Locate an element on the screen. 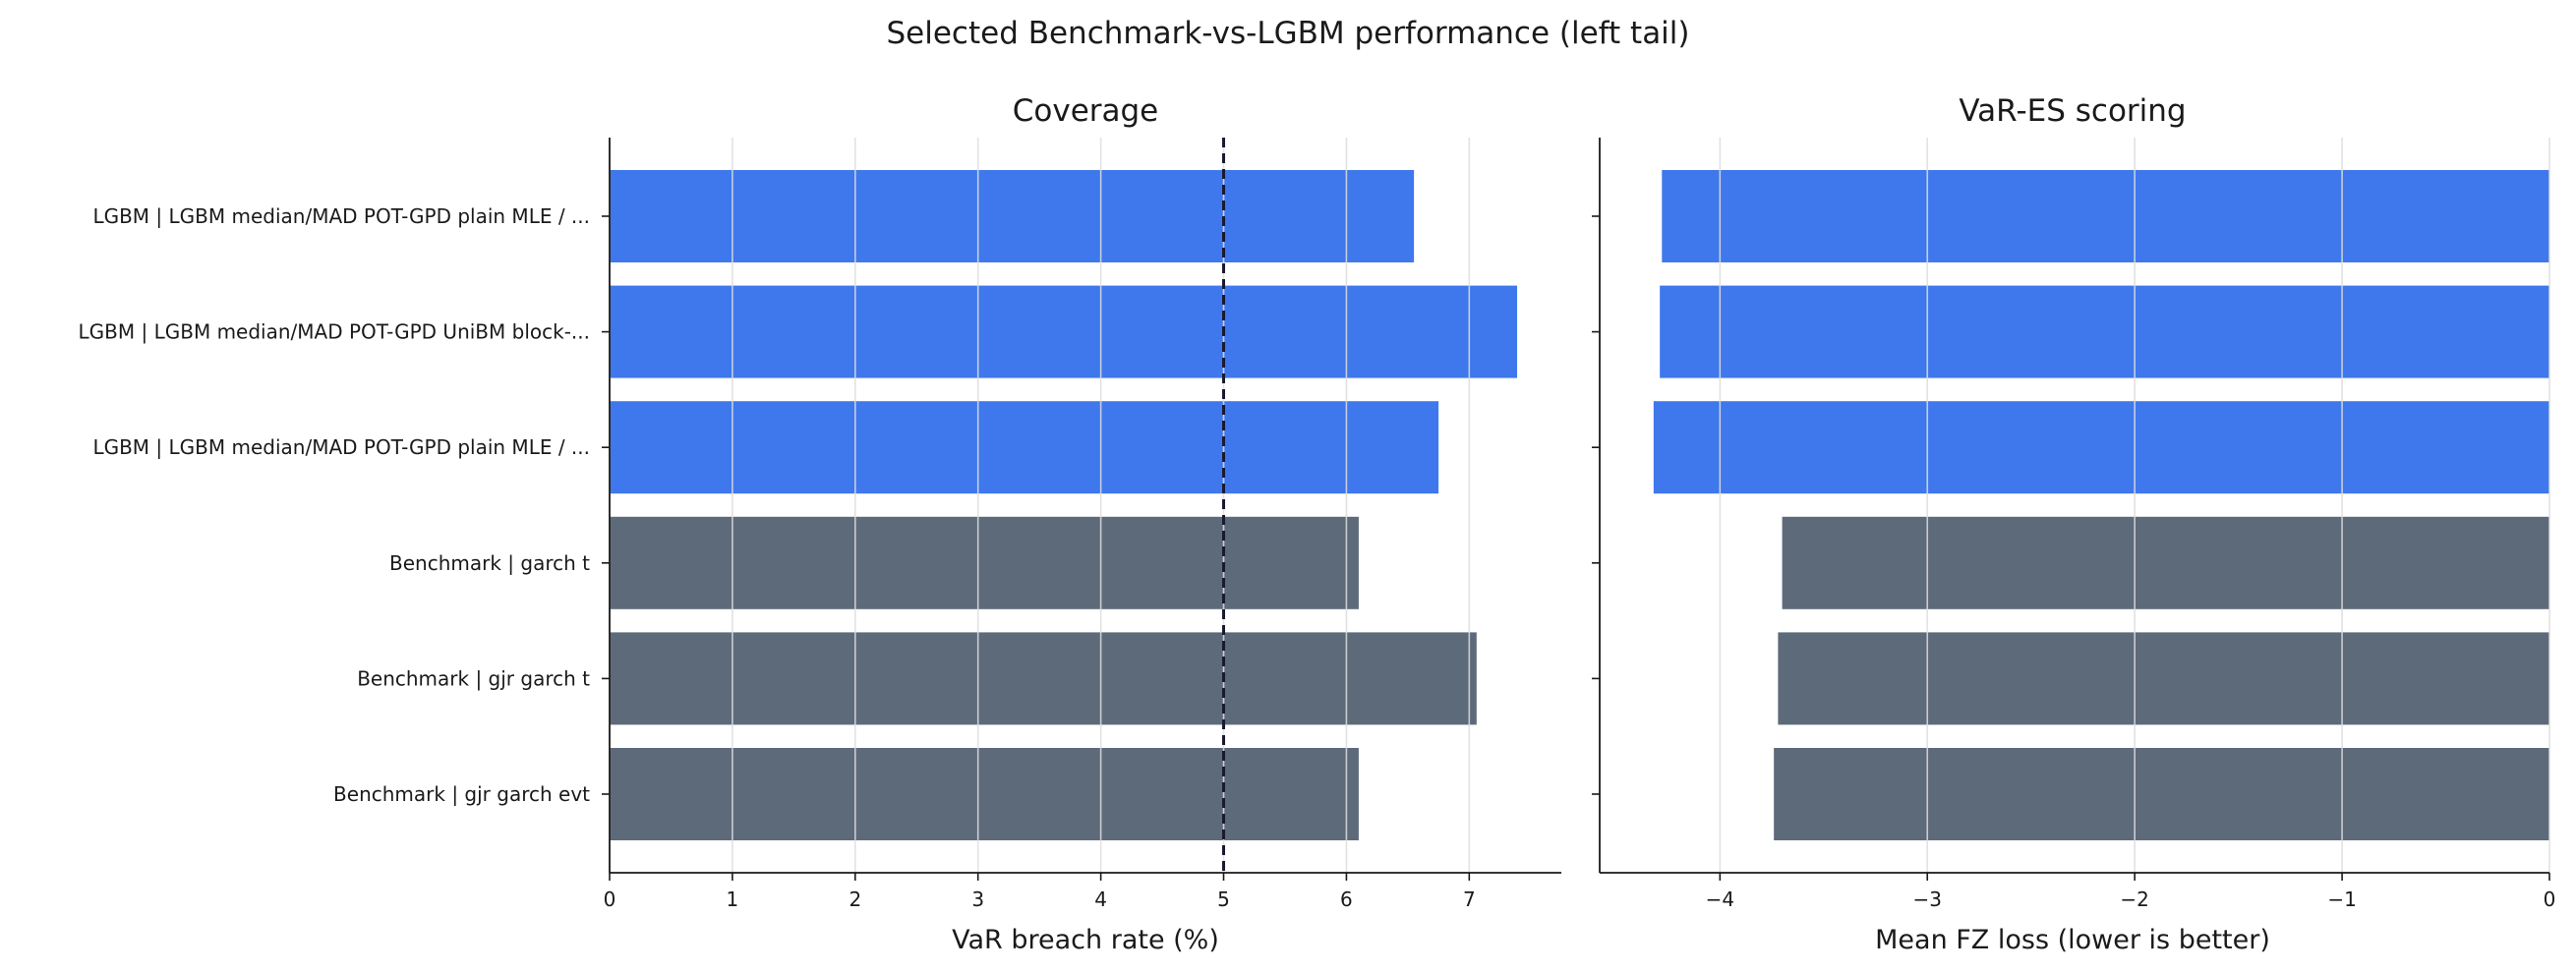 The width and height of the screenshot is (2576, 973). coverage-x-ticks: 0 1 2 3 4 5 6 7 is located at coordinates (1040, 892).